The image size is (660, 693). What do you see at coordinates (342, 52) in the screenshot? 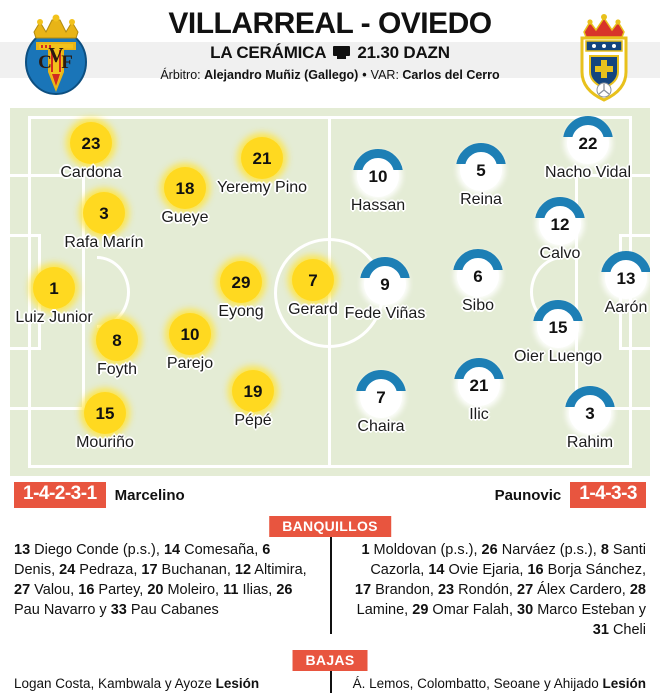
I see `tv-icon` at bounding box center [342, 52].